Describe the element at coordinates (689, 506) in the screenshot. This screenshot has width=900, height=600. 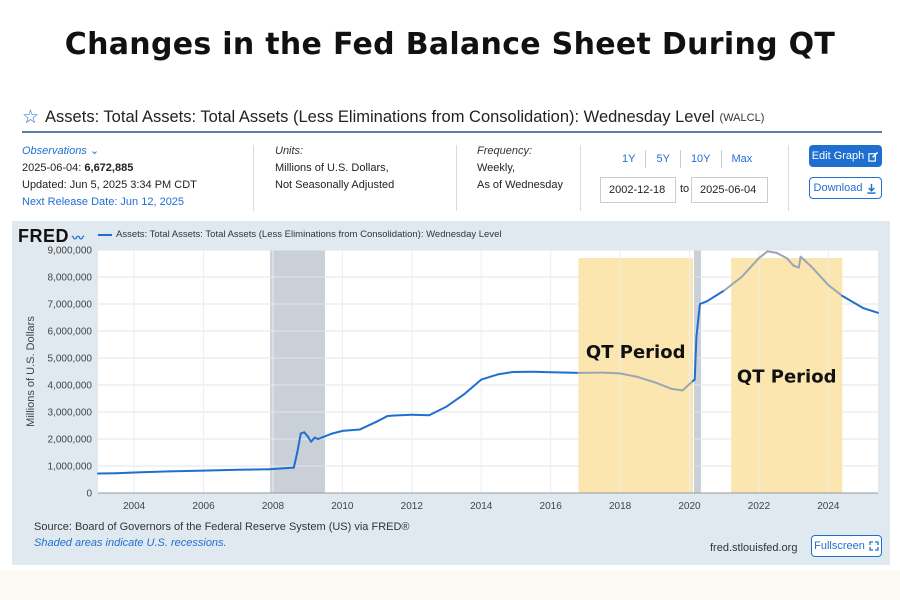
I see `x-tick-label: 2020` at that location.